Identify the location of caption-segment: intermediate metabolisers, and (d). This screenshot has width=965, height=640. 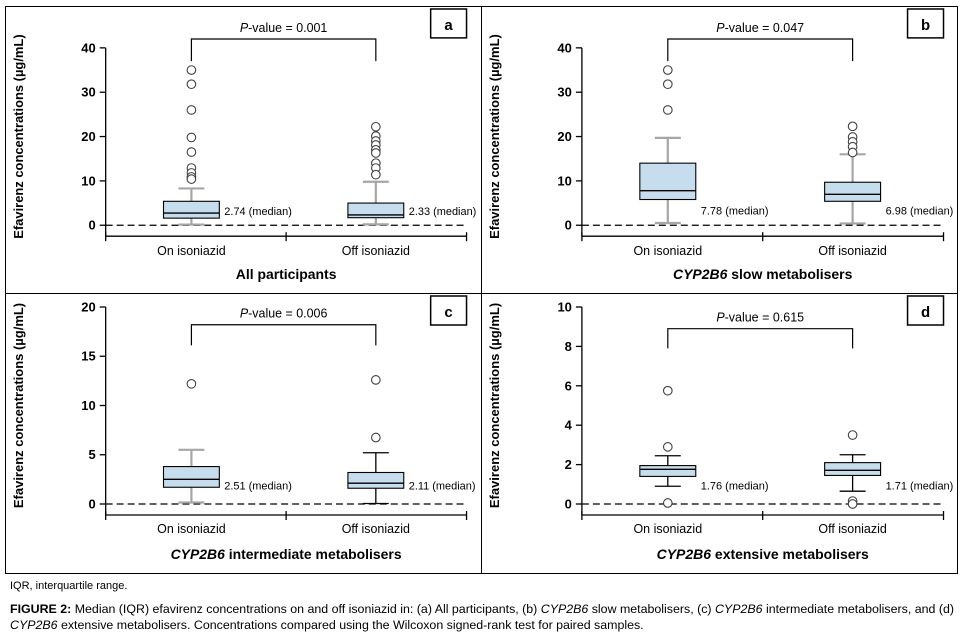
(858, 608).